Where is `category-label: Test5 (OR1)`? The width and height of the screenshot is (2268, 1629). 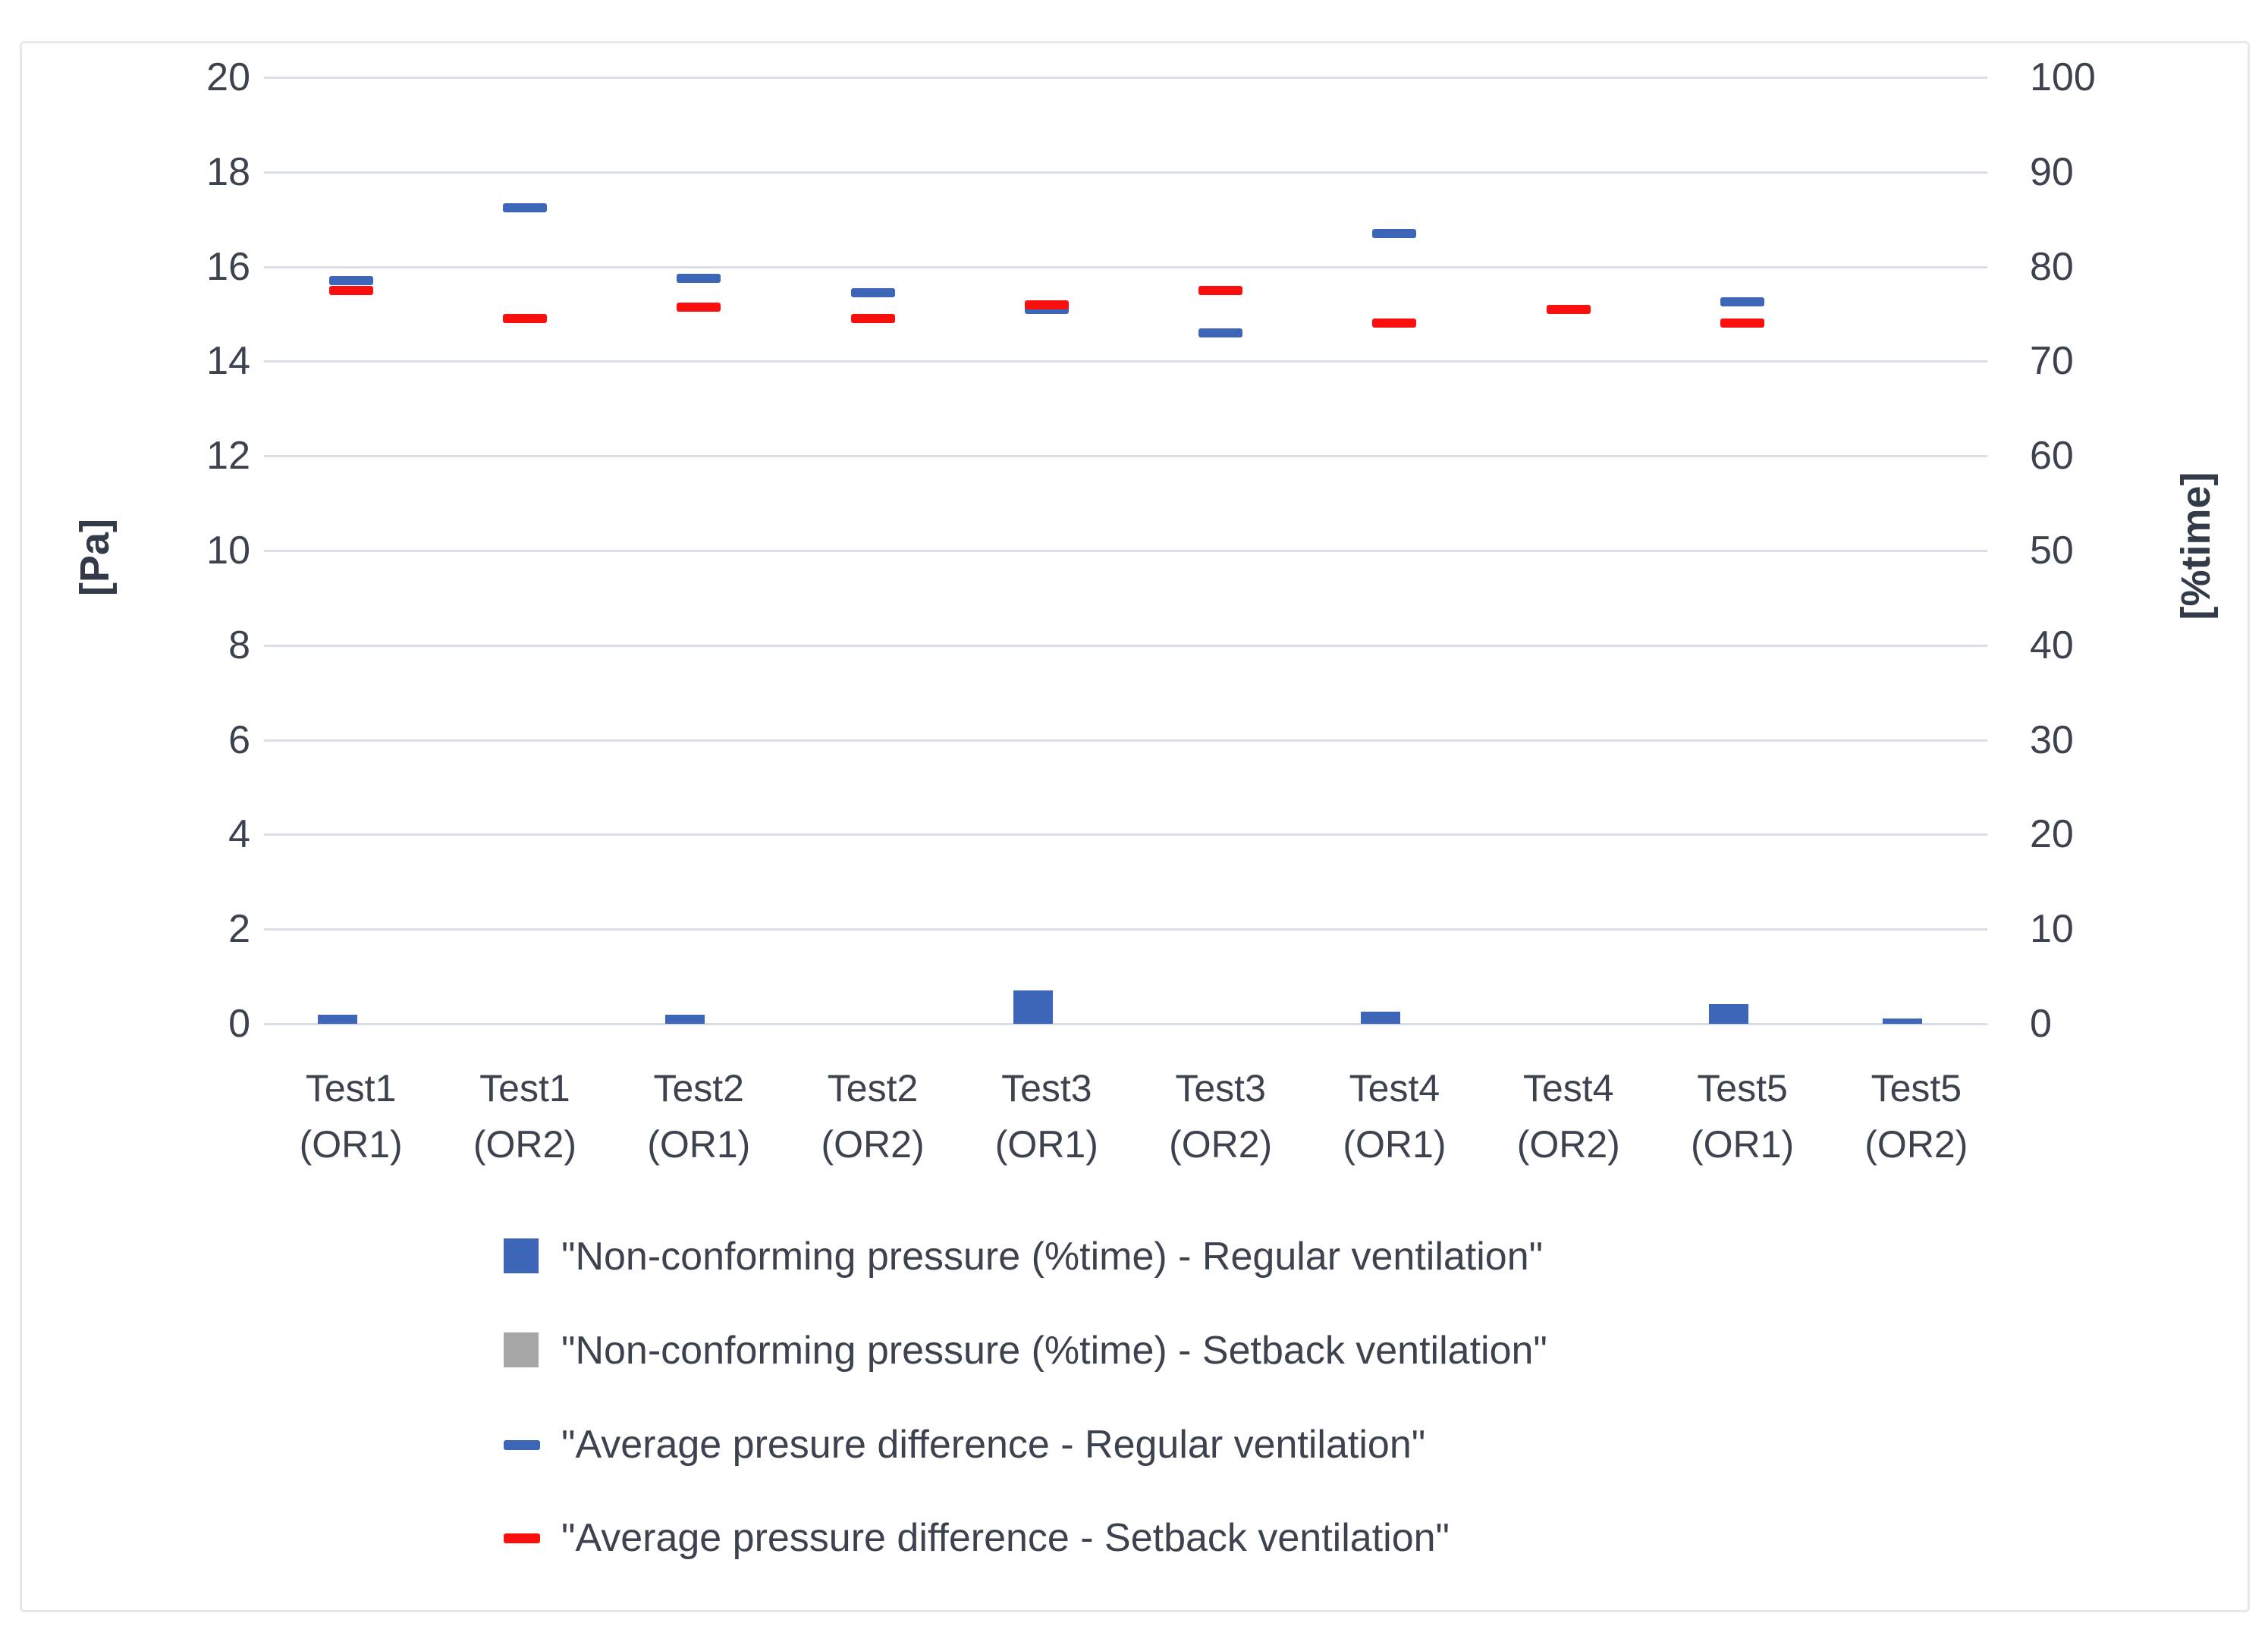 category-label: Test5 (OR1) is located at coordinates (1742, 1116).